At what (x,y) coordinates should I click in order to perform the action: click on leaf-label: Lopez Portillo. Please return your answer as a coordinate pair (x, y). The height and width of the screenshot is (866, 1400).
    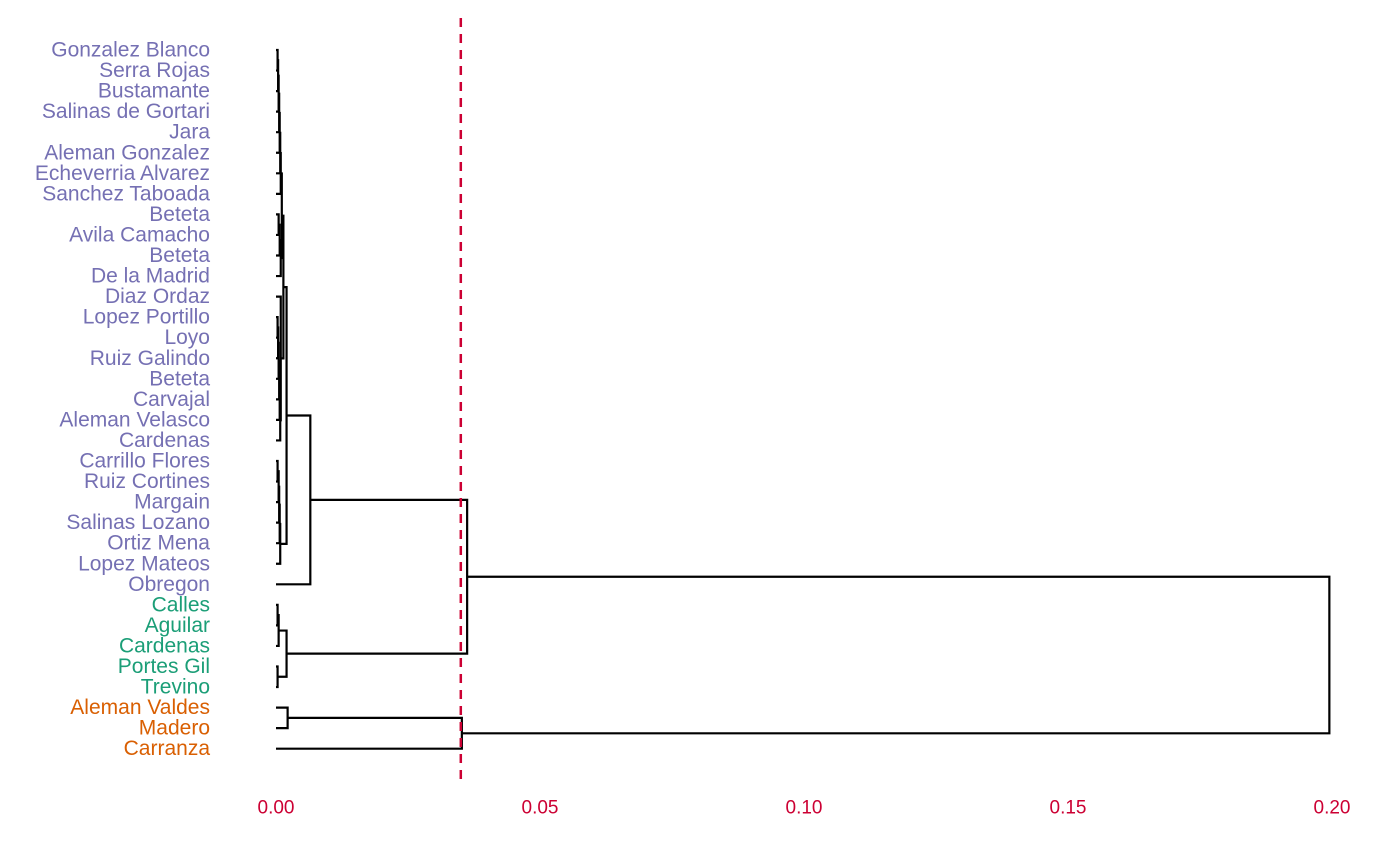
    Looking at the image, I should click on (146, 317).